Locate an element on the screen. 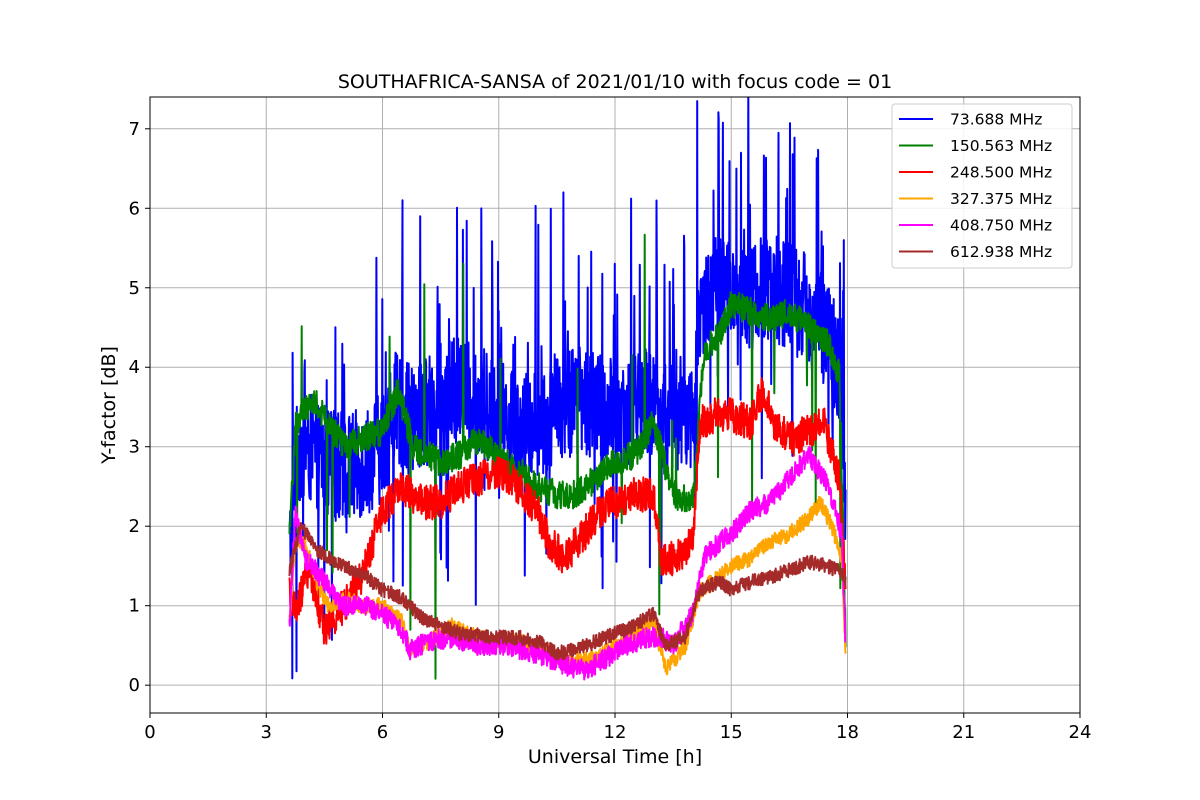  legend-box is located at coordinates (982, 186).